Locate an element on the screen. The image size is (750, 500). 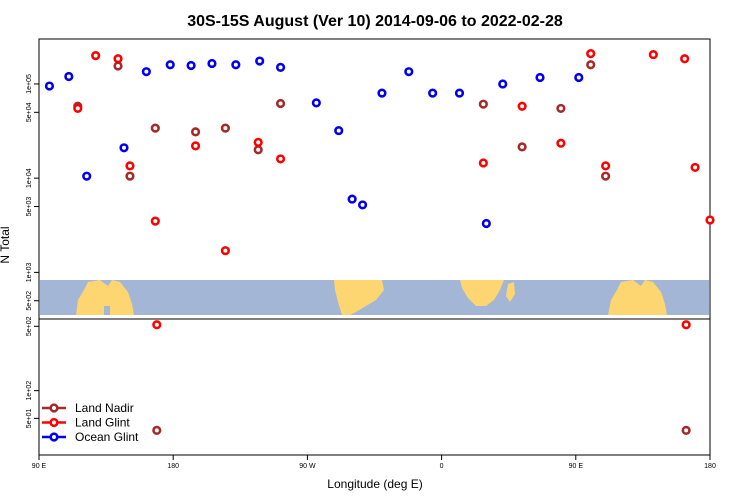
y-tick-label: 1e+03 is located at coordinates (29, 272).